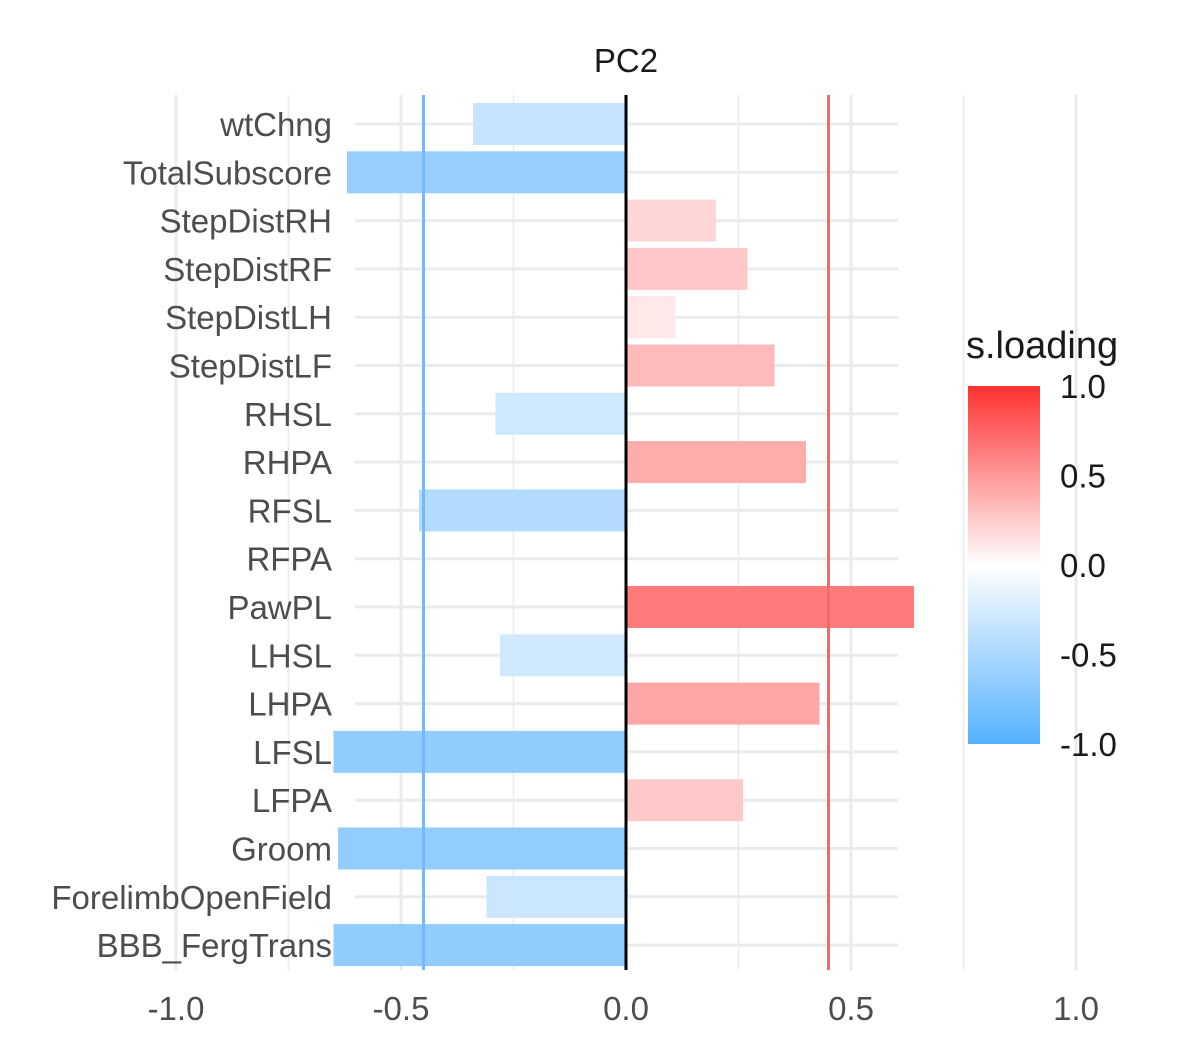  Describe the element at coordinates (247, 269) in the screenshot. I see `category-label: StepDistRF` at that location.